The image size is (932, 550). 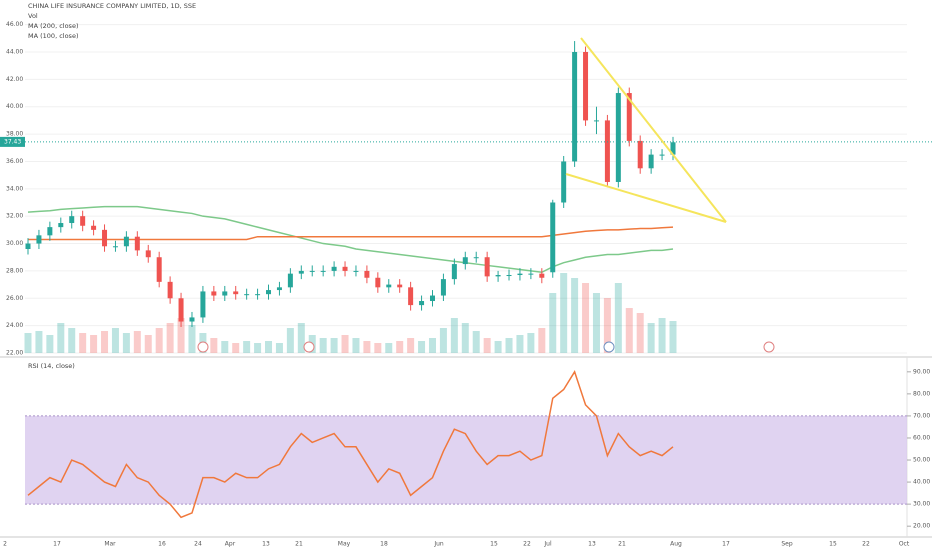 What do you see at coordinates (14, 134) in the screenshot?
I see `y-tick-label: 38.00` at bounding box center [14, 134].